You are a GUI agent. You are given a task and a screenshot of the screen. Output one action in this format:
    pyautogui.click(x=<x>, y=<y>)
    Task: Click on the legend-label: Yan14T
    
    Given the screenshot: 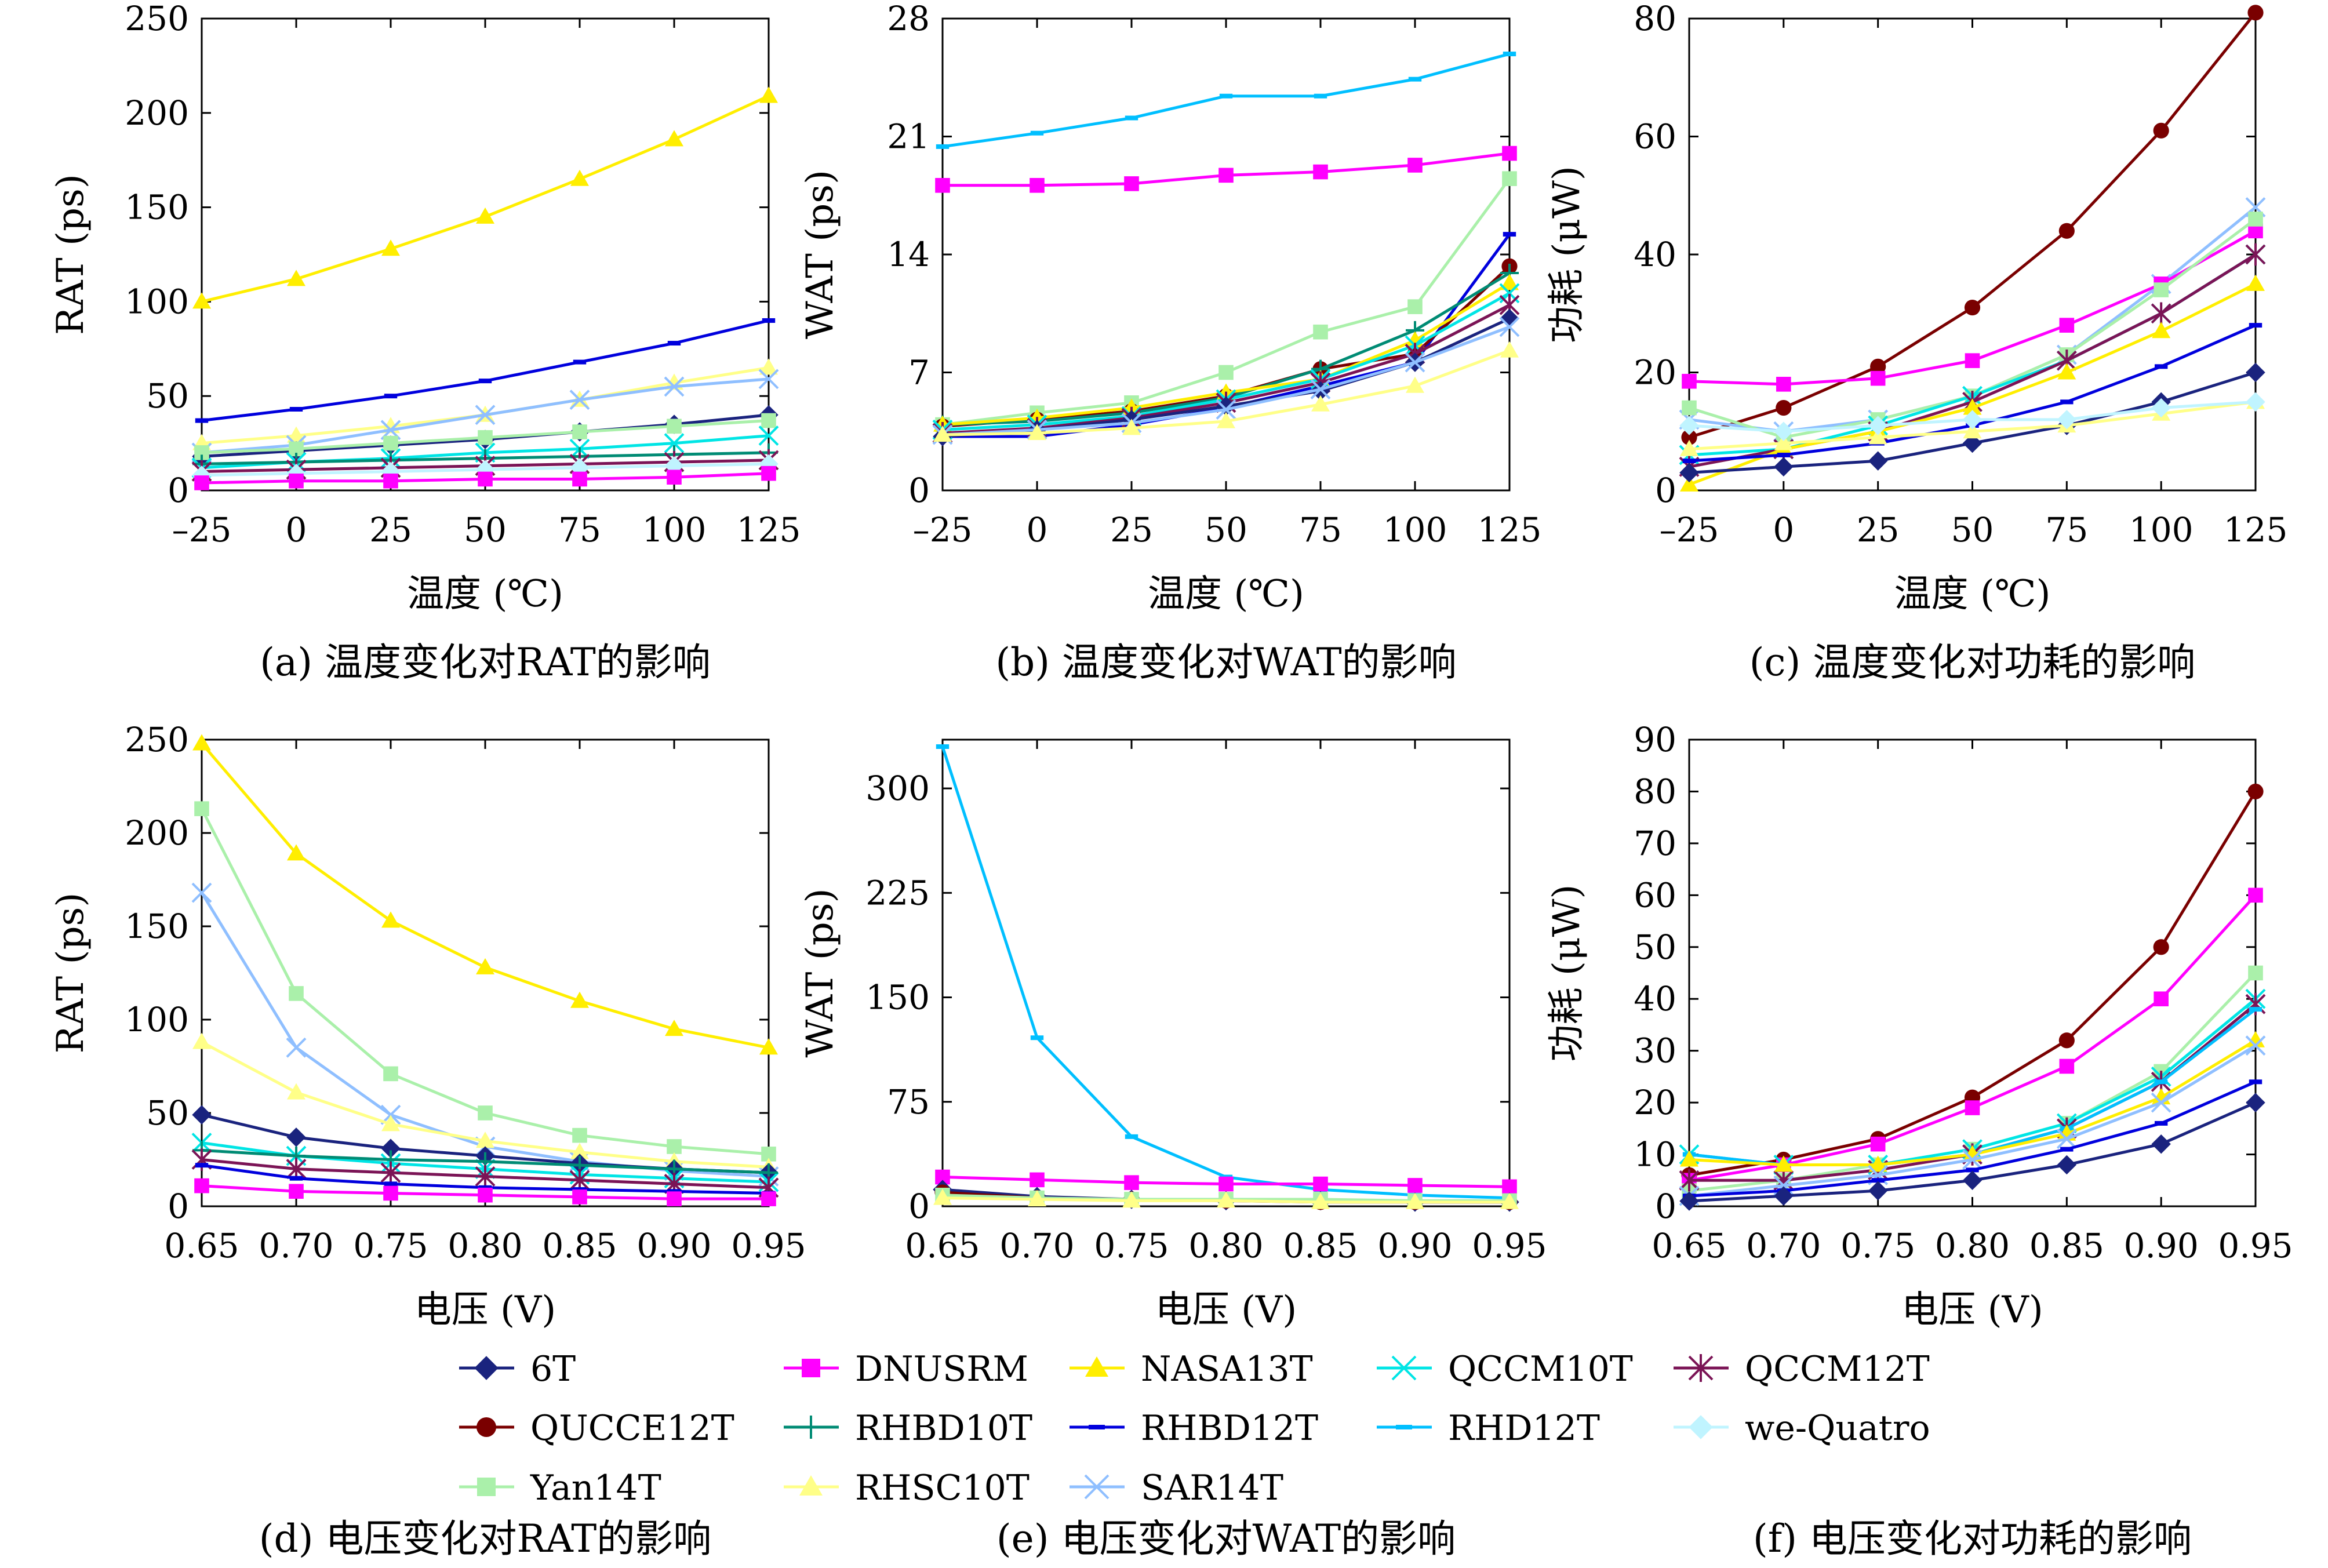 What is the action you would take?
    pyautogui.click(x=596, y=1488)
    